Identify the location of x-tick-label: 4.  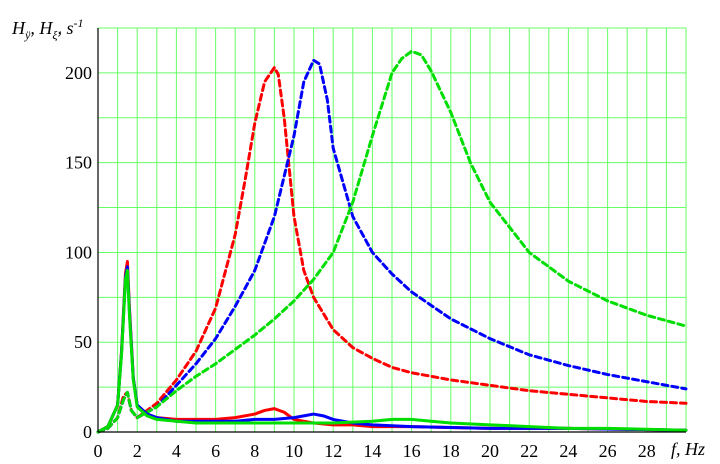
(176, 451).